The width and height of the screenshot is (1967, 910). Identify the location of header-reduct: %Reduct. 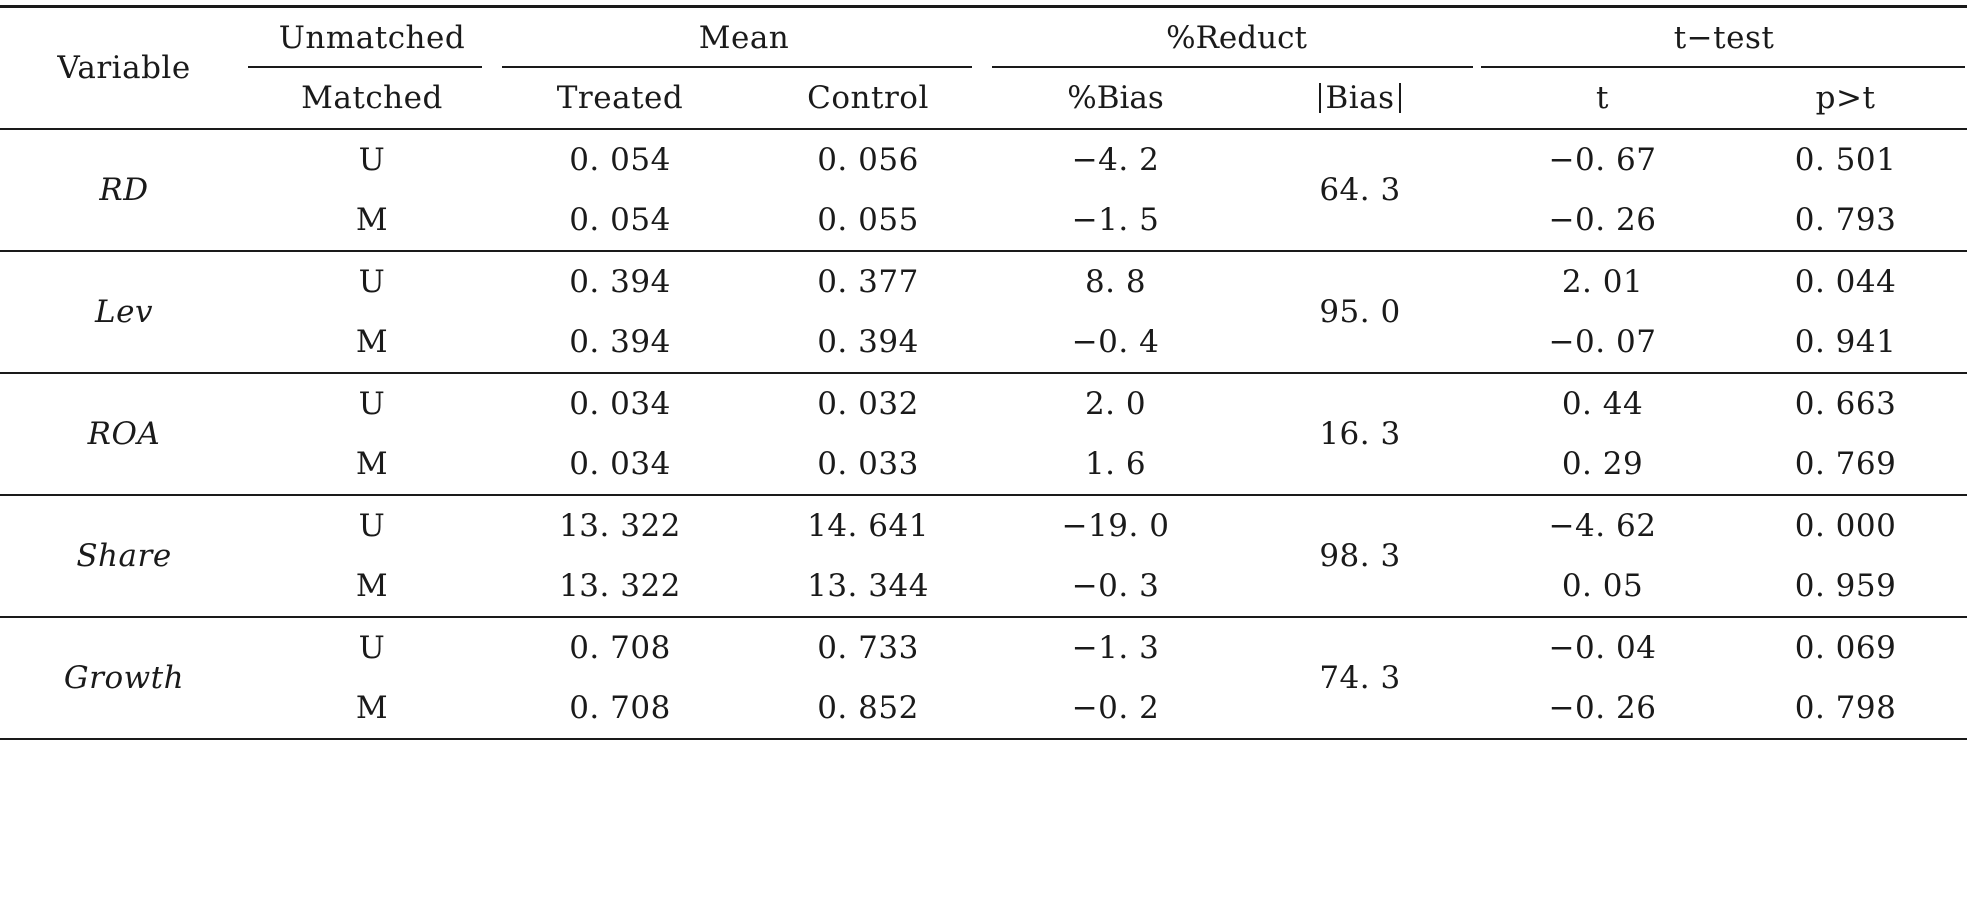
(1237, 37).